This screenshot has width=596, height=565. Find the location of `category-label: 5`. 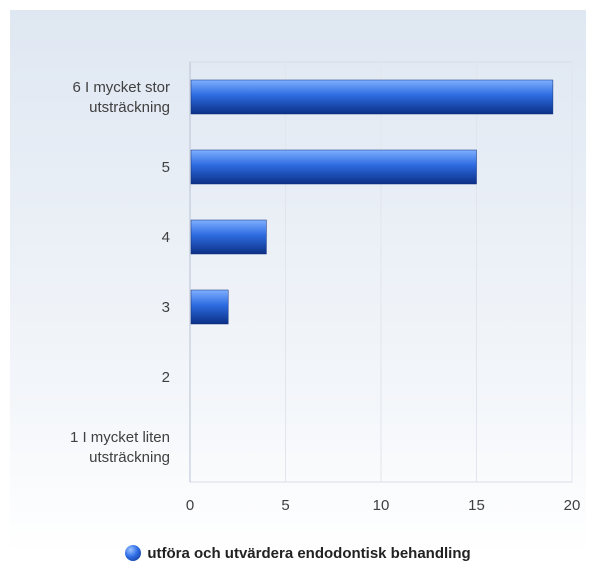

category-label: 5 is located at coordinates (166, 167).